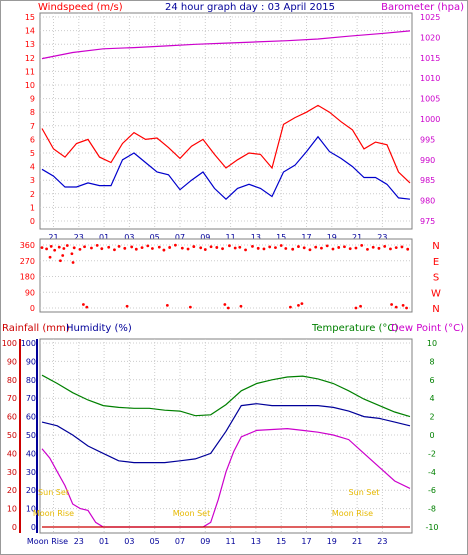 The width and height of the screenshot is (468, 555). Describe the element at coordinates (357, 237) in the screenshot. I see `wind-x-tick-label: 21` at that location.